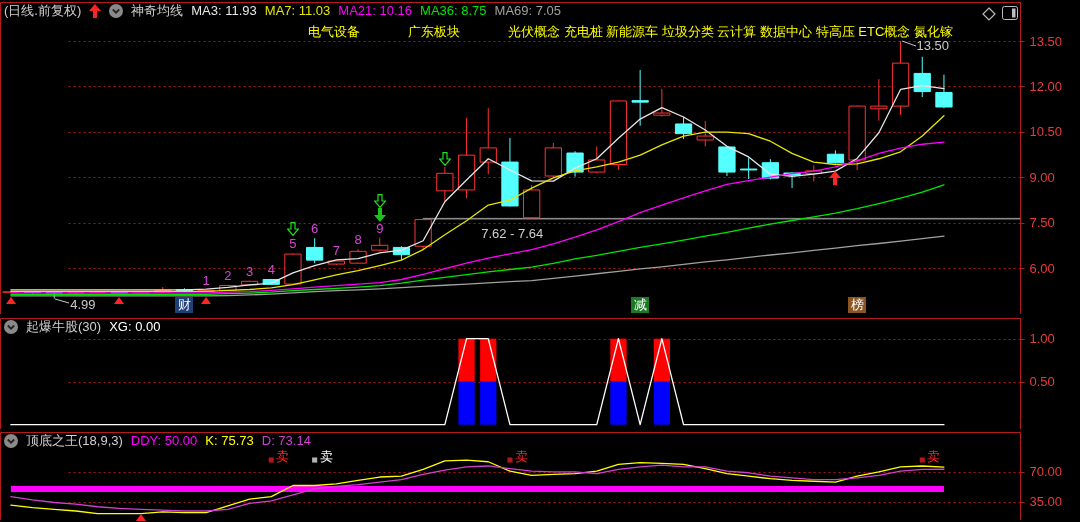  Describe the element at coordinates (1042, 339) in the screenshot. I see `y-tick-label: 1.00` at that location.